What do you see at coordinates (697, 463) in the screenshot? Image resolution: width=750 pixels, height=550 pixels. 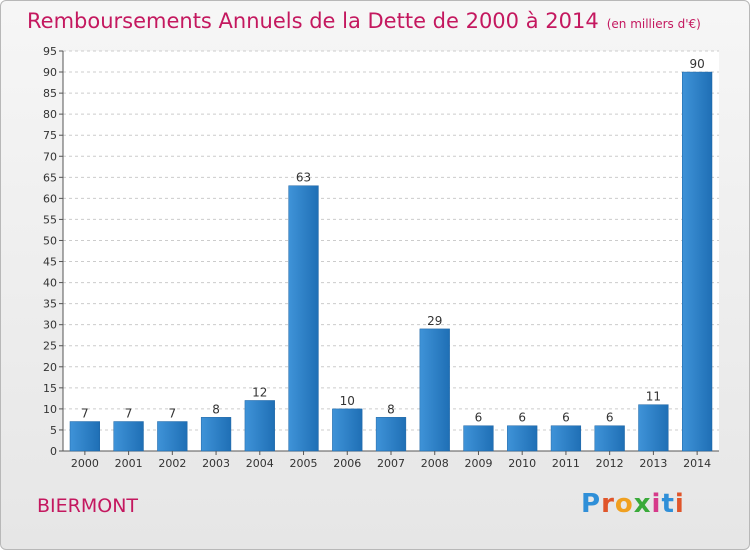 I see `x-tick-label: 2014` at bounding box center [697, 463].